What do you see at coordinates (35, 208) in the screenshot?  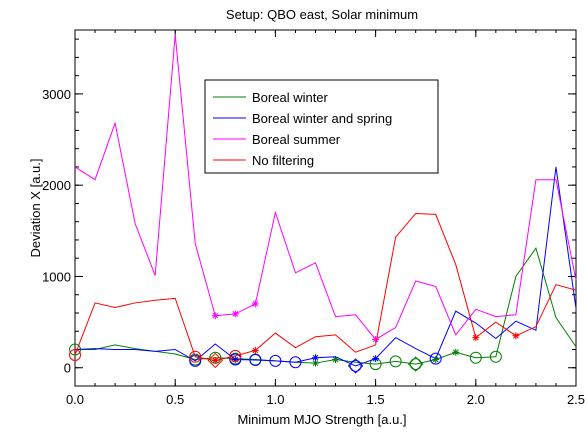 I see `y-axis-label: Deviation X [a.u.]` at bounding box center [35, 208].